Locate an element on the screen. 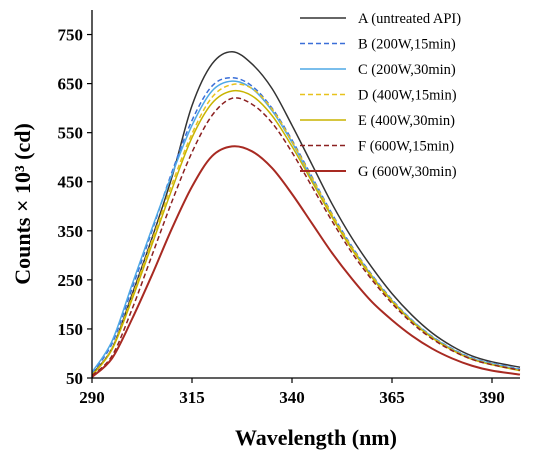 Image resolution: width=550 pixels, height=457 pixels. y-tick-label: 350 is located at coordinates (71, 231).